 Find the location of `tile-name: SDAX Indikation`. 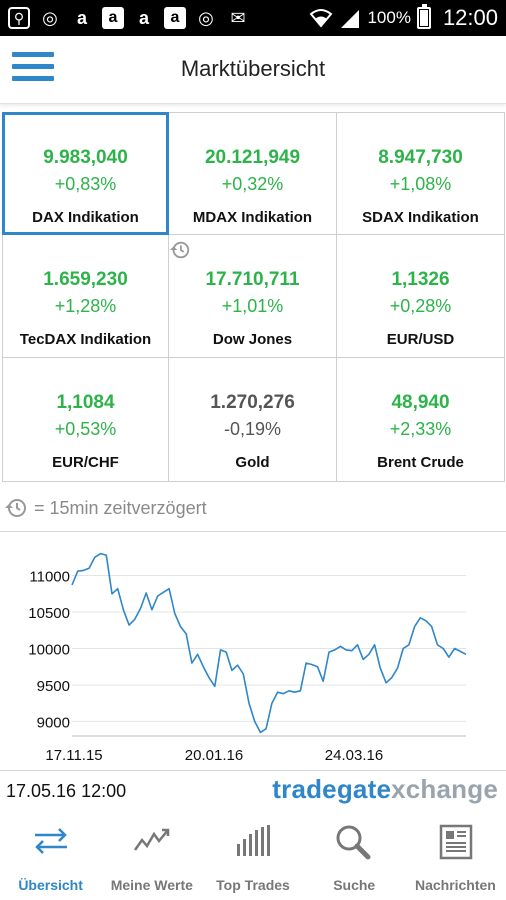

tile-name: SDAX Indikation is located at coordinates (420, 217).